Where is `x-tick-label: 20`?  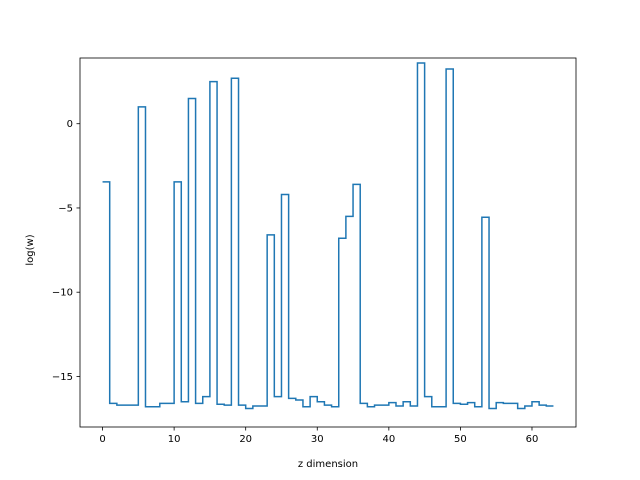 x-tick-label: 20 is located at coordinates (245, 439).